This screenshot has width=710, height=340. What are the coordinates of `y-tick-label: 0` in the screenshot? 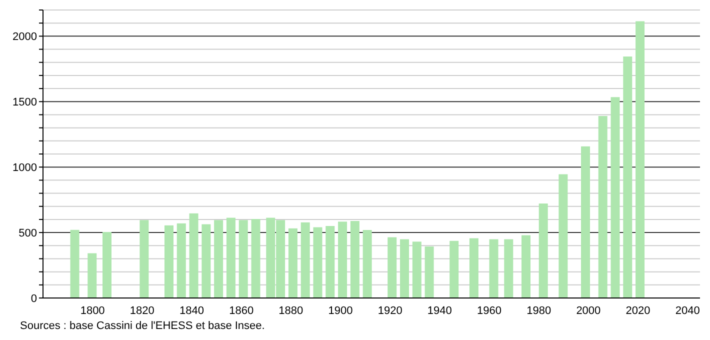 It's located at (33, 298).